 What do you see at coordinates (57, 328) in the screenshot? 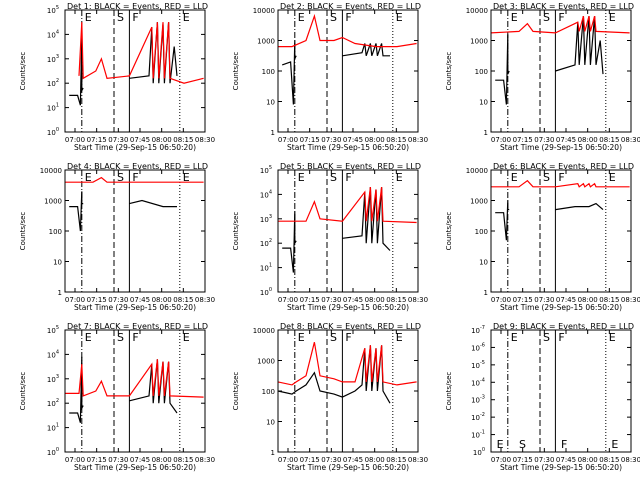
I see `y-tick-exponent: 5` at bounding box center [57, 328].